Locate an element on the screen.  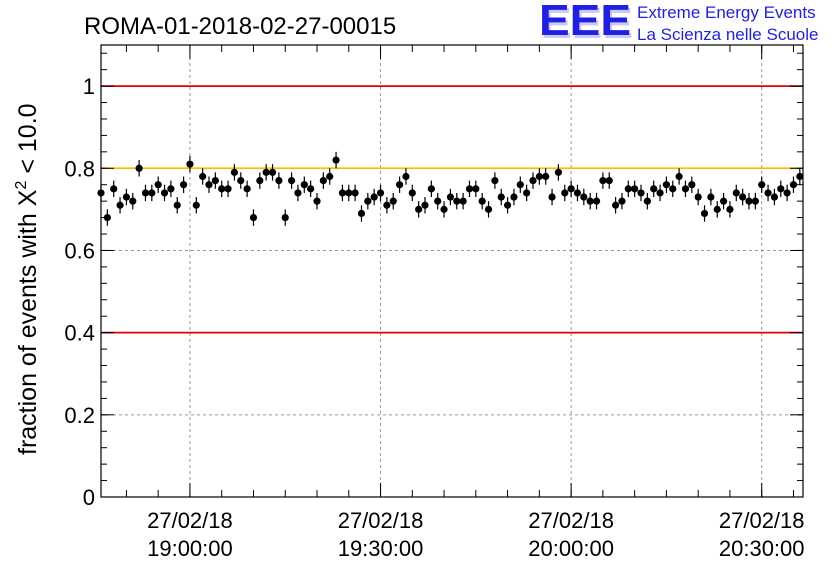
y-tick-label: 0.2 is located at coordinates (79, 415).